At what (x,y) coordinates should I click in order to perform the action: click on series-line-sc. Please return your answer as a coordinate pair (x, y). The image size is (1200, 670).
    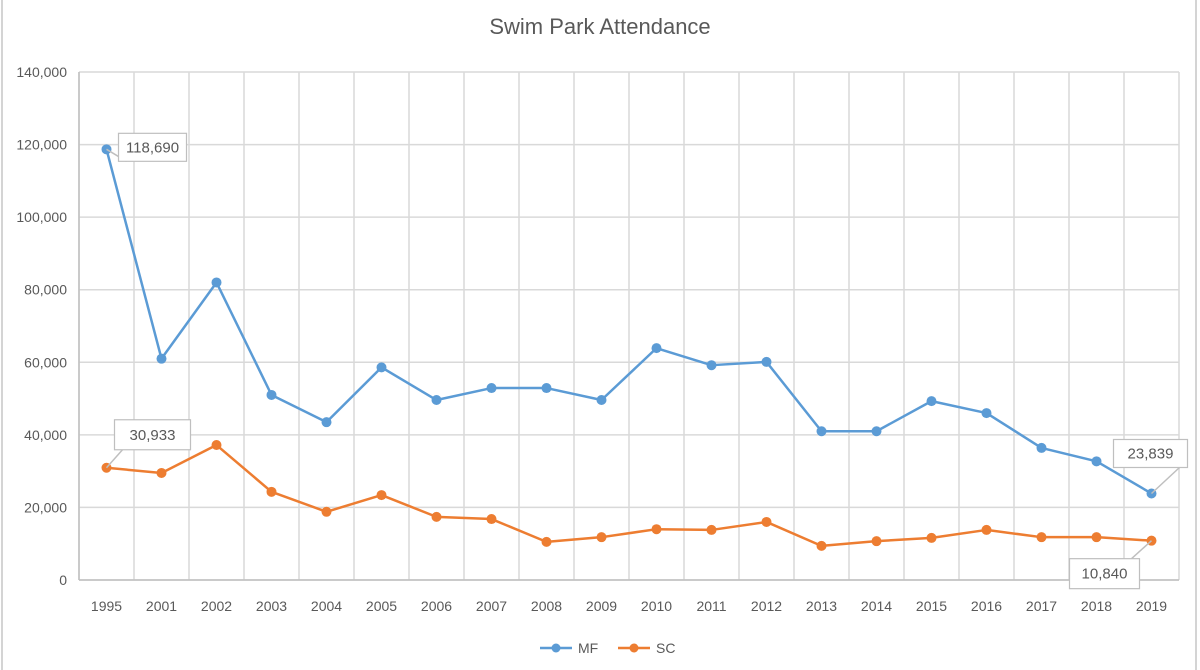
    Looking at the image, I should click on (629, 495).